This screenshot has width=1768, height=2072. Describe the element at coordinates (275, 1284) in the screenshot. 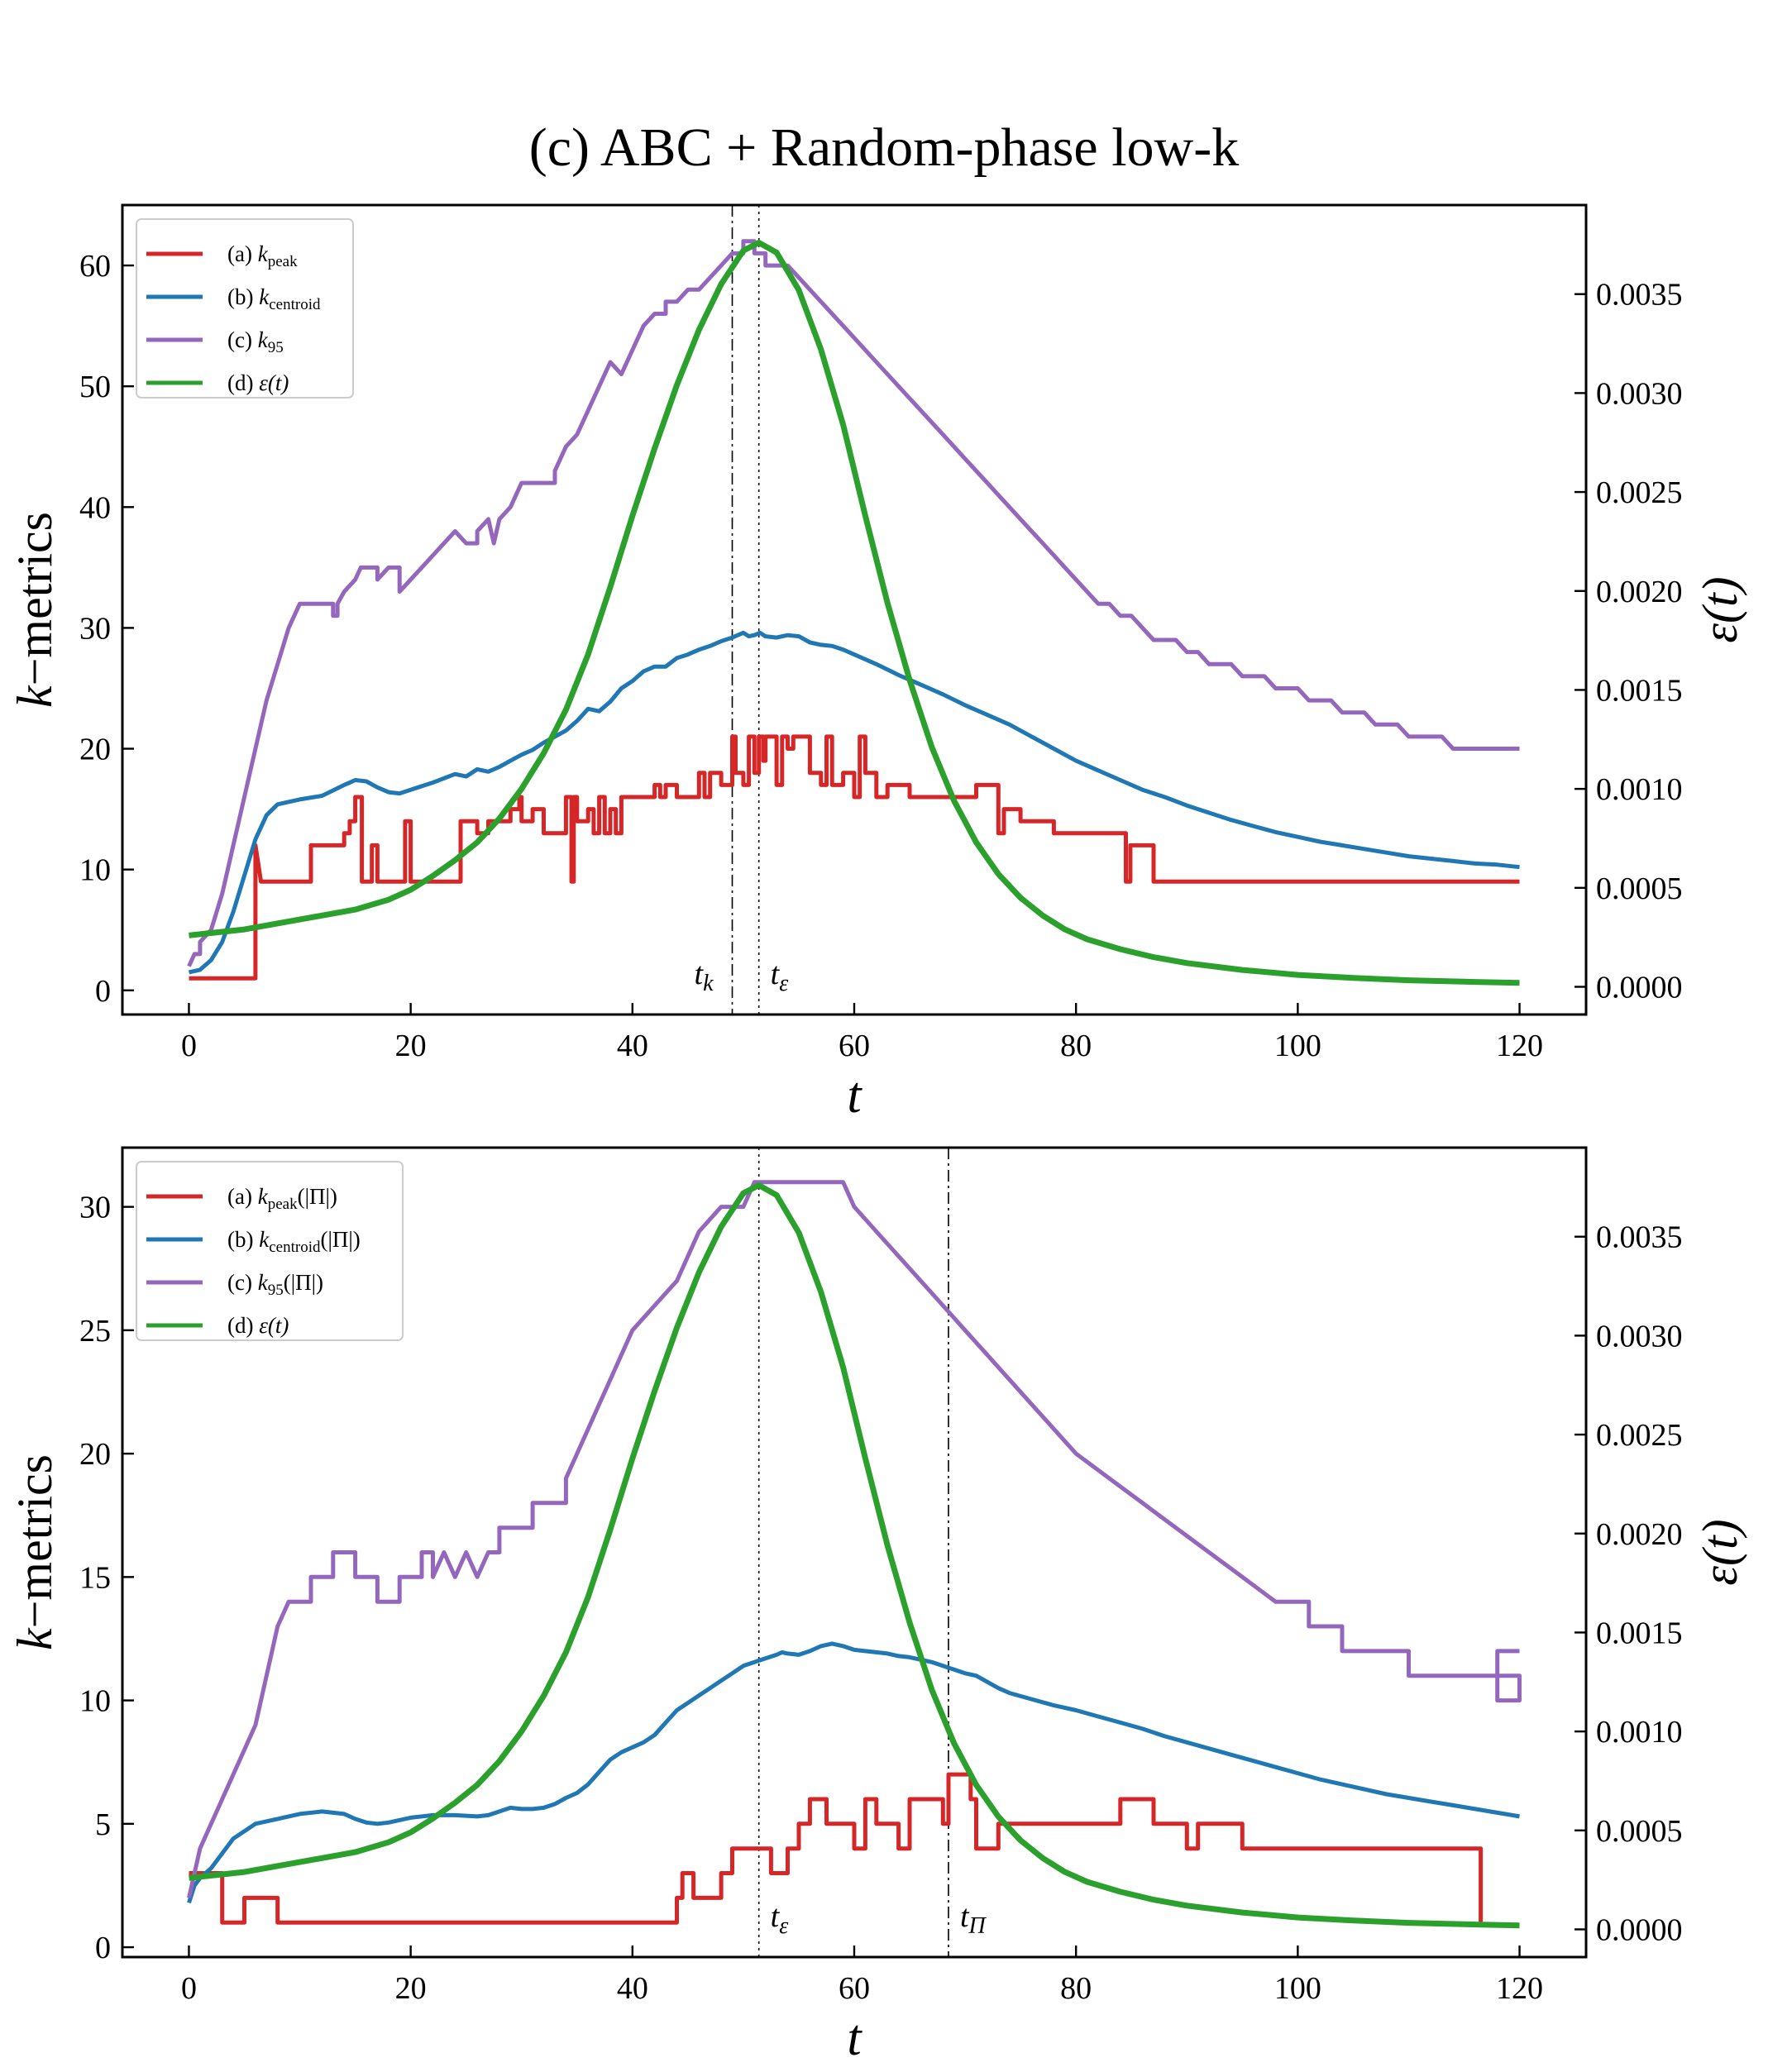

I see `legend-entry: (c) k95(|Π|)` at that location.